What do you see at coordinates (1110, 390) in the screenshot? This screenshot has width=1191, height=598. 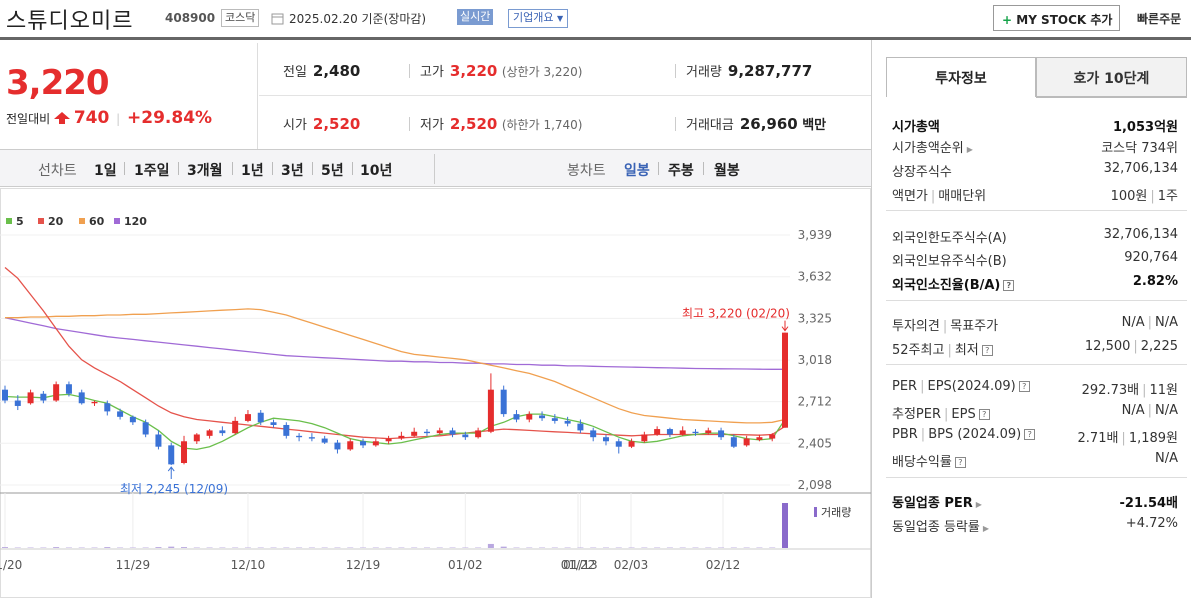 I see `per-value: 292.73배` at bounding box center [1110, 390].